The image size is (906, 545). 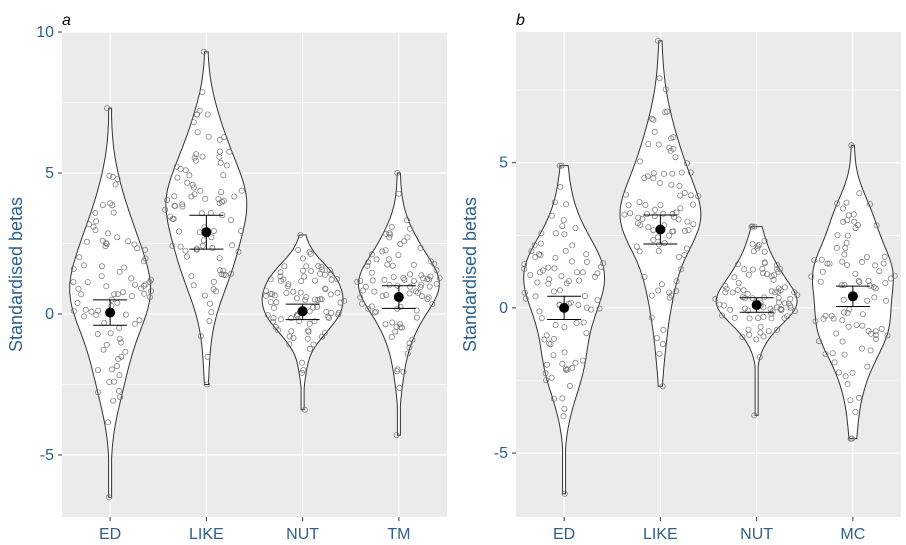 I want to click on panel-a-y-tick-label: 0, so click(x=49, y=314).